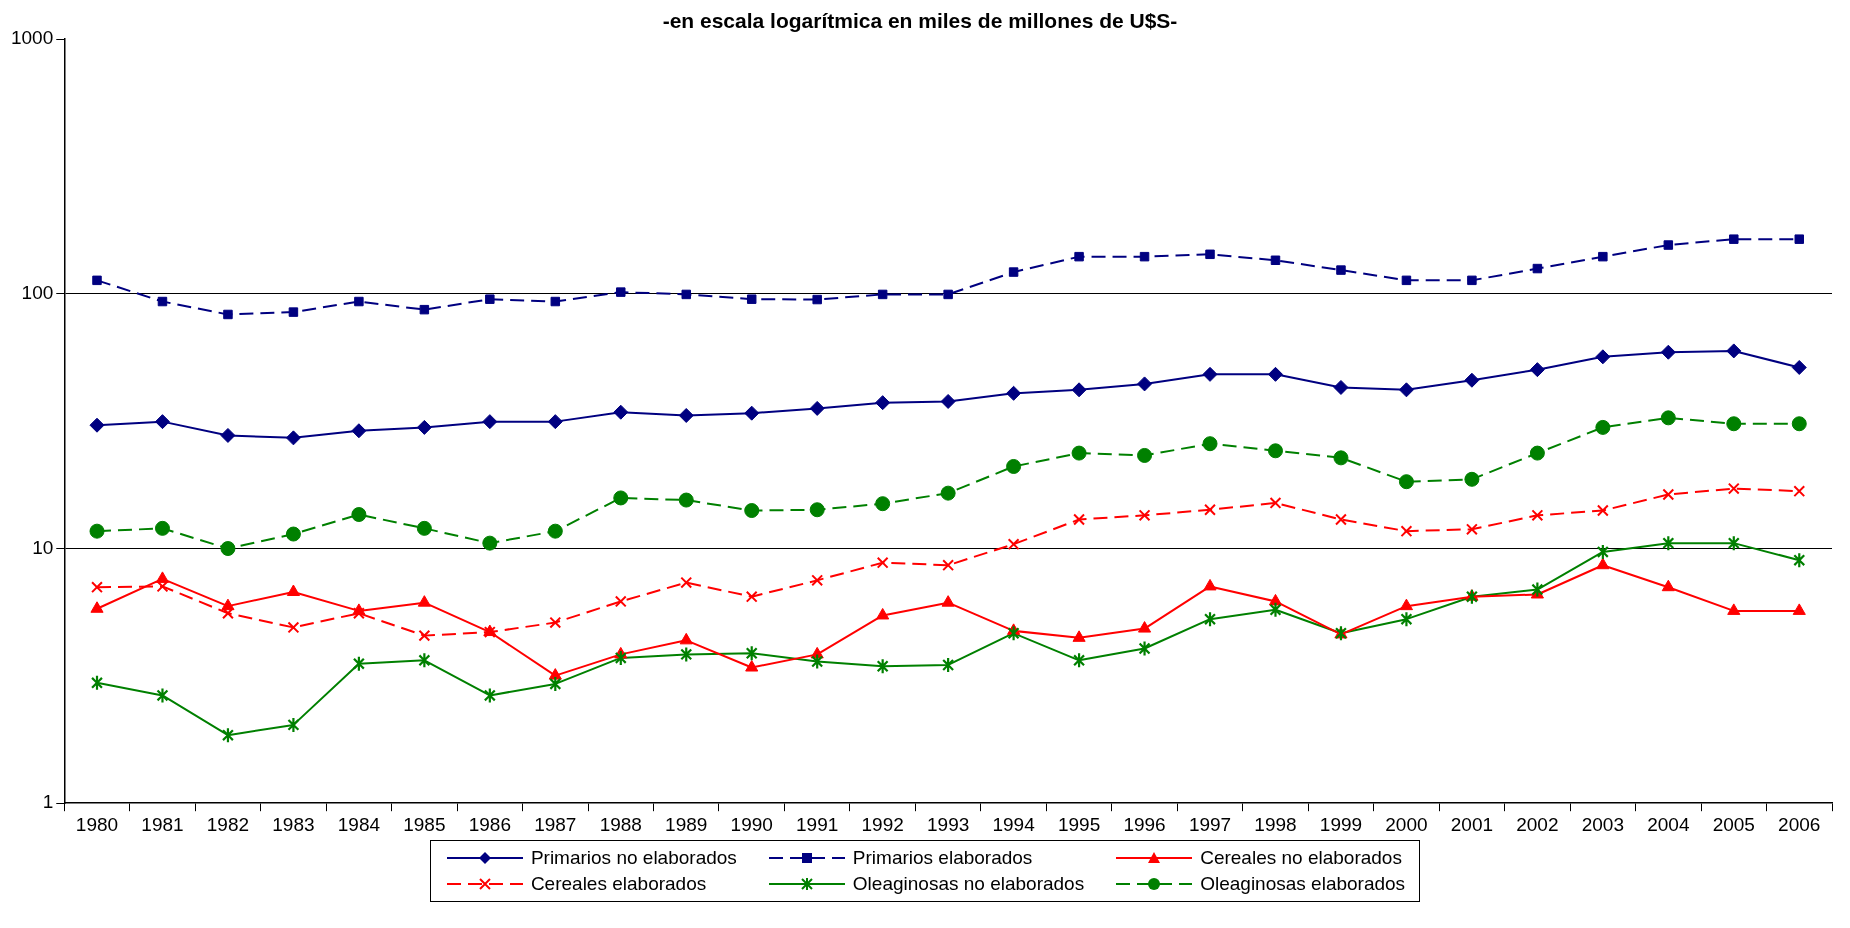 Image resolution: width=1850 pixels, height=928 pixels. I want to click on x-tick-label: 1998, so click(1275, 824).